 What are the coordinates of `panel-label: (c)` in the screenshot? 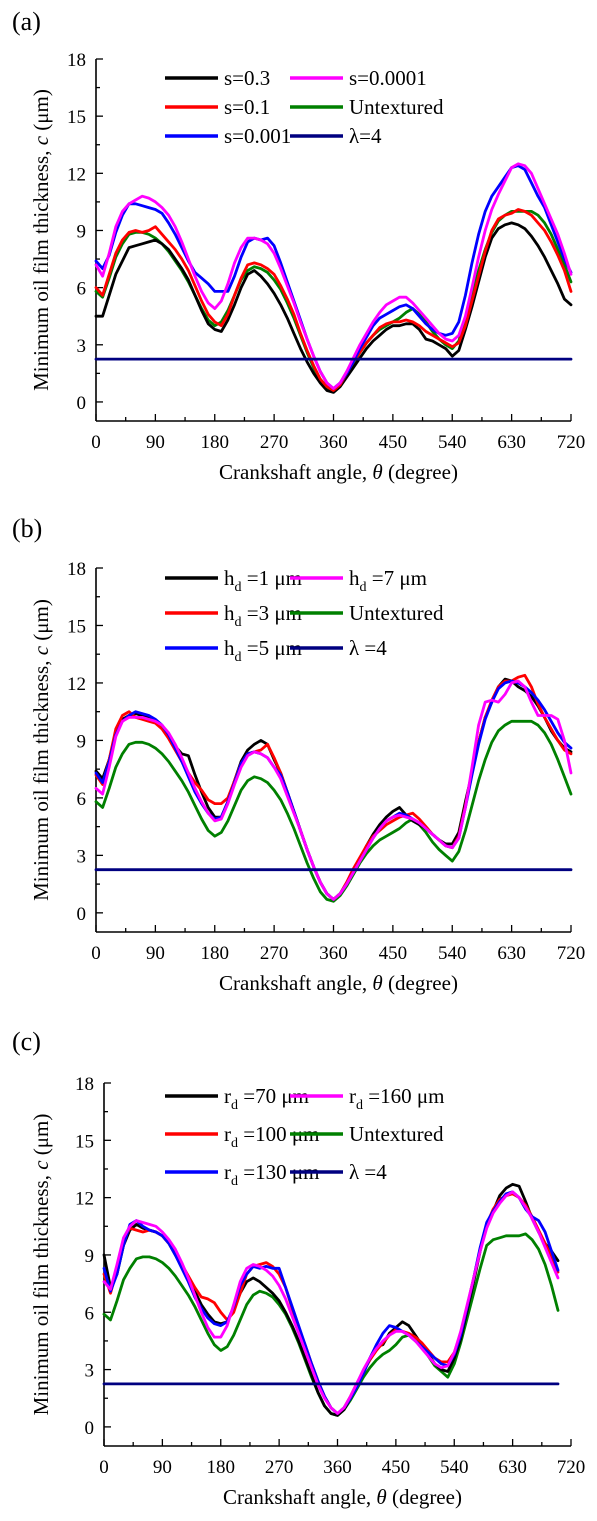 It's located at (26, 1041).